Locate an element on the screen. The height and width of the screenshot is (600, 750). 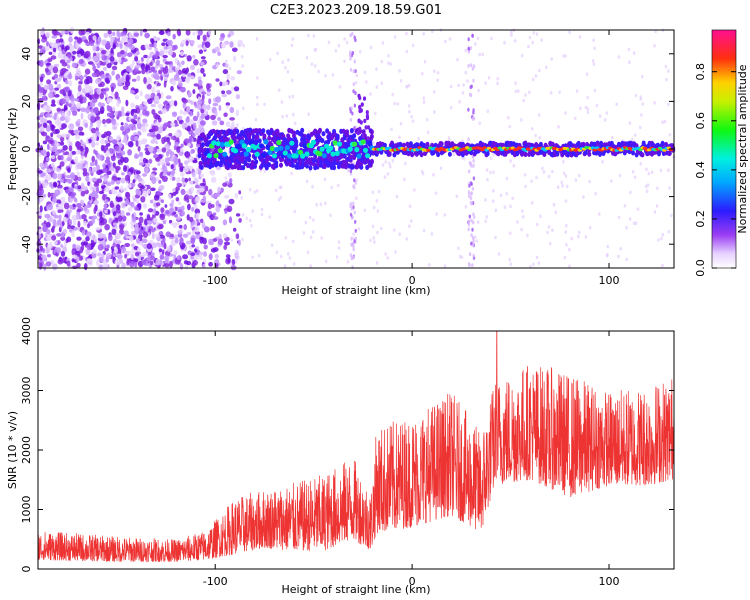
colorbar-tick-label: 0.2 is located at coordinates (700, 219).